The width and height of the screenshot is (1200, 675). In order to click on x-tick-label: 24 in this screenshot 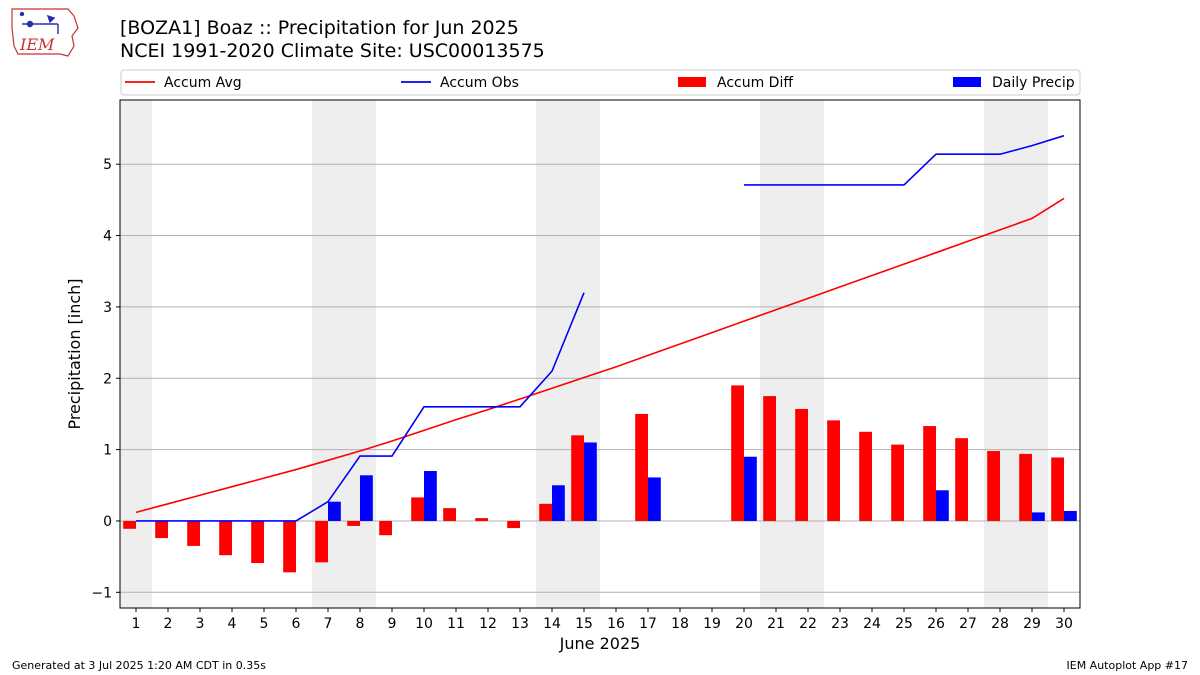, I will do `click(872, 624)`.